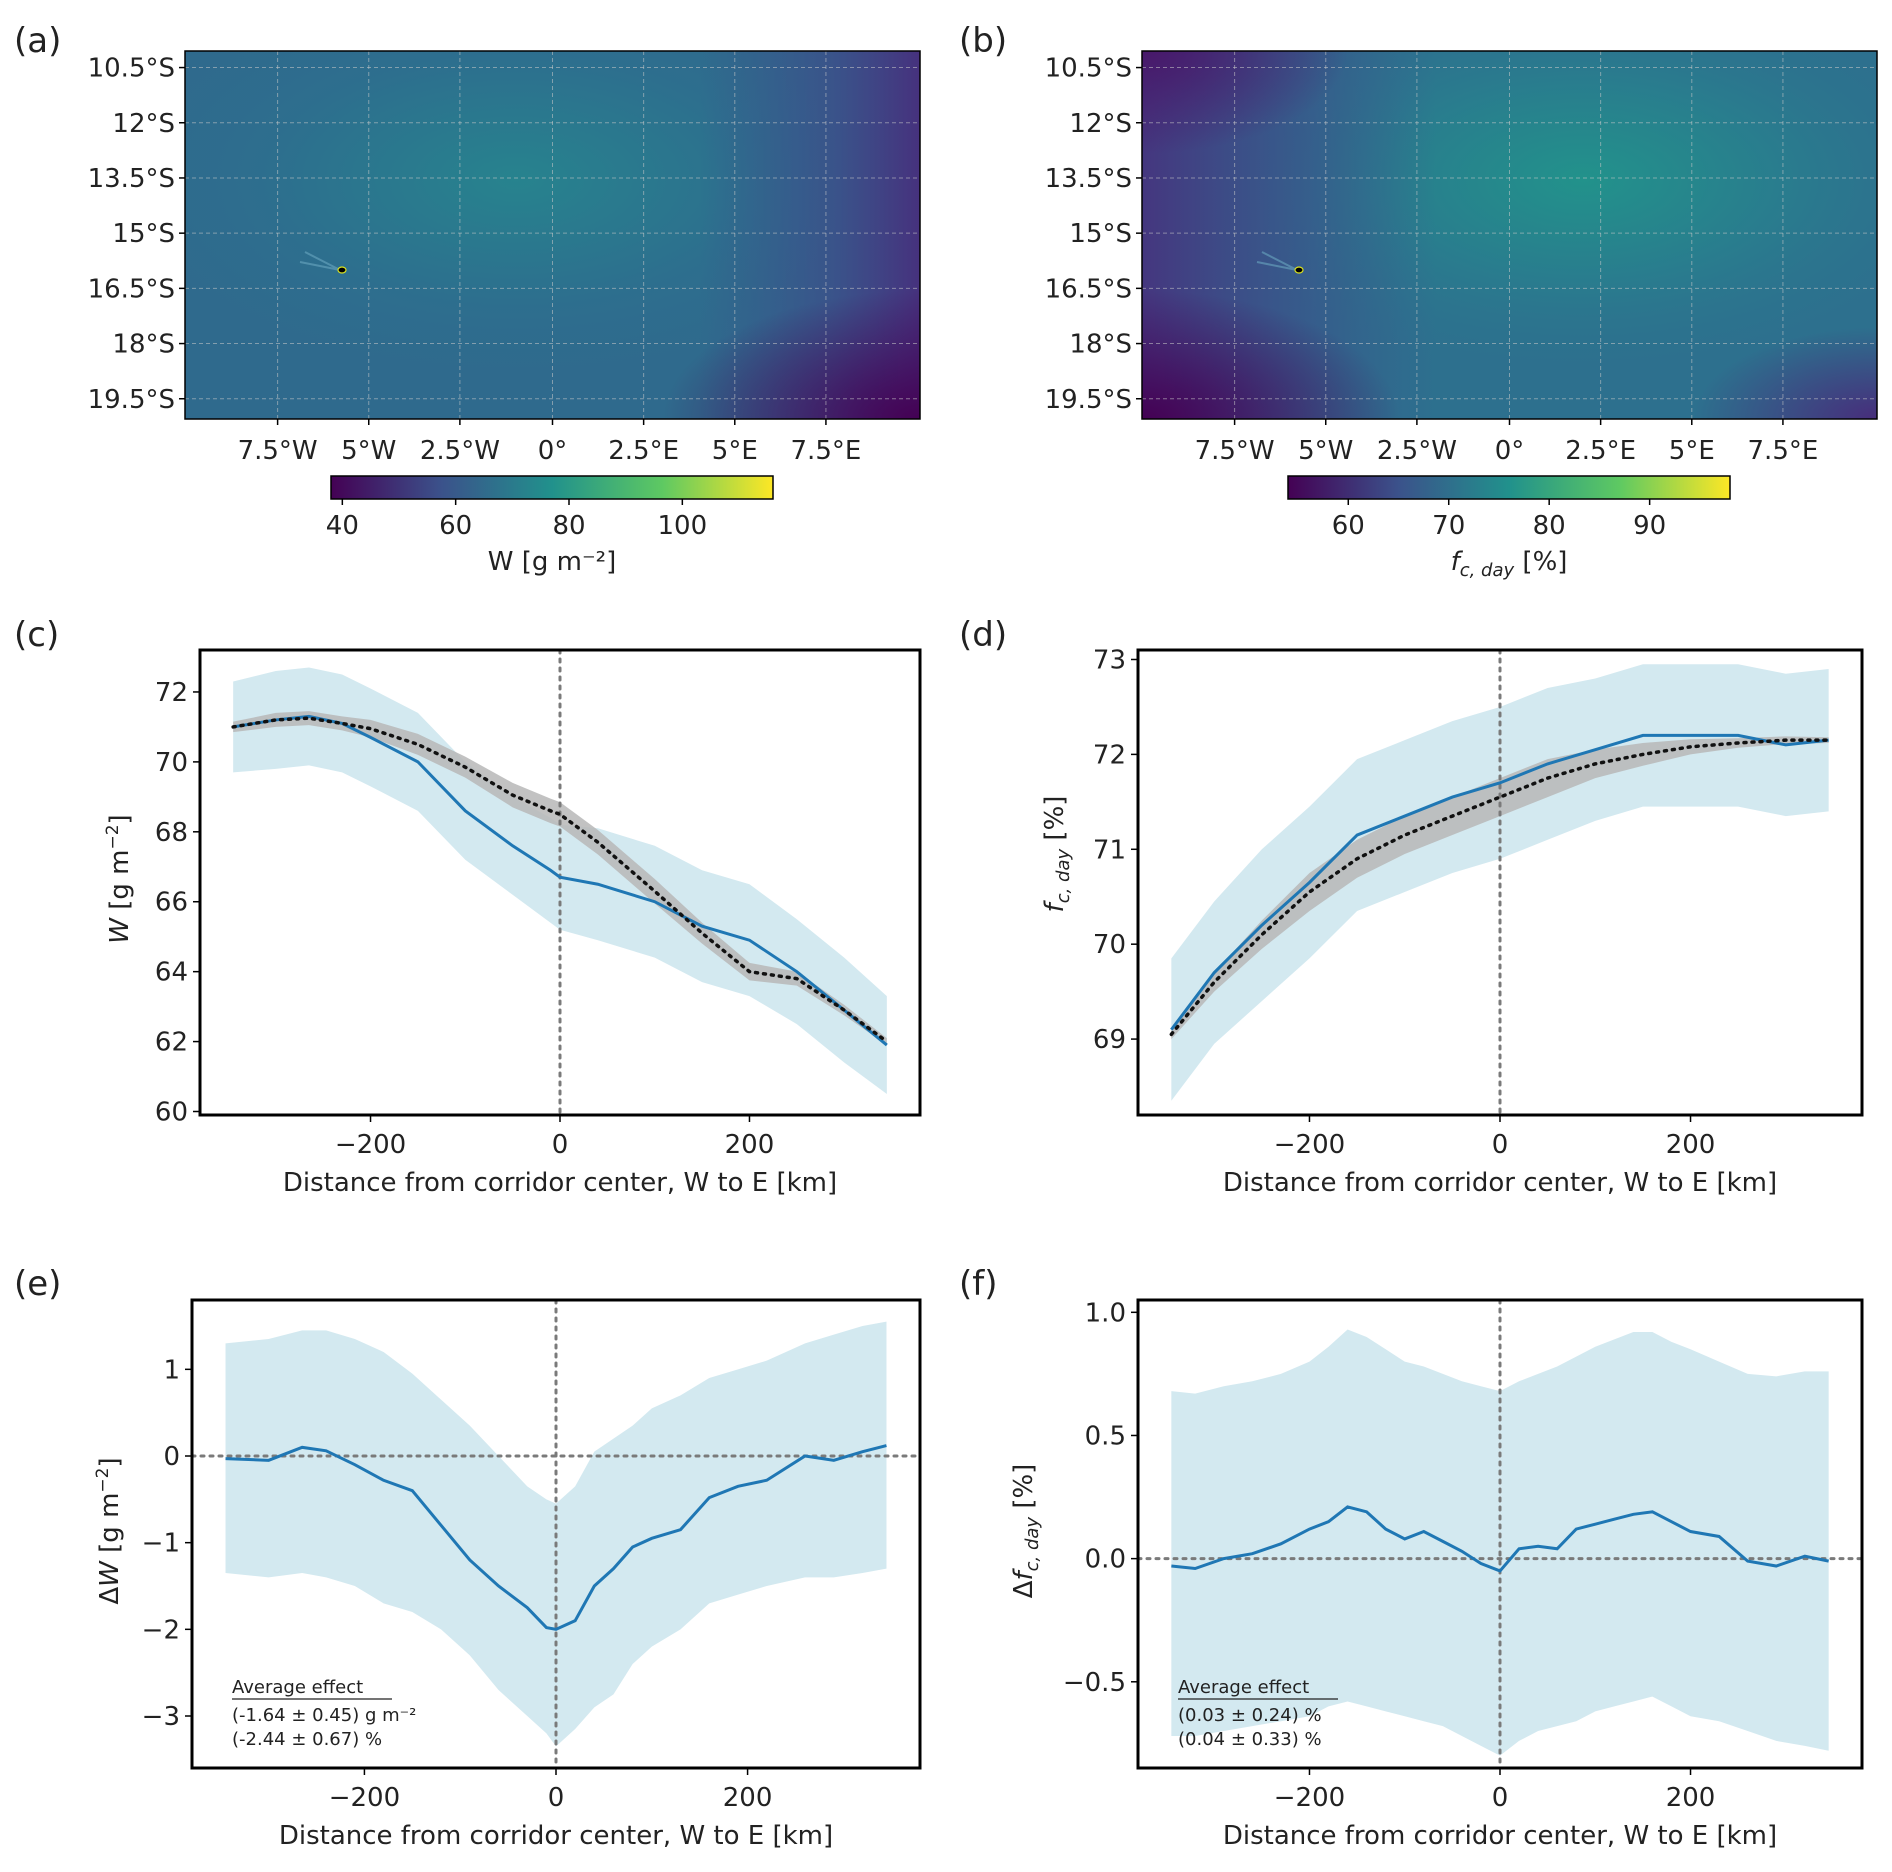 The width and height of the screenshot is (1892, 1872). I want to click on y-tick-label: 68, so click(171, 833).